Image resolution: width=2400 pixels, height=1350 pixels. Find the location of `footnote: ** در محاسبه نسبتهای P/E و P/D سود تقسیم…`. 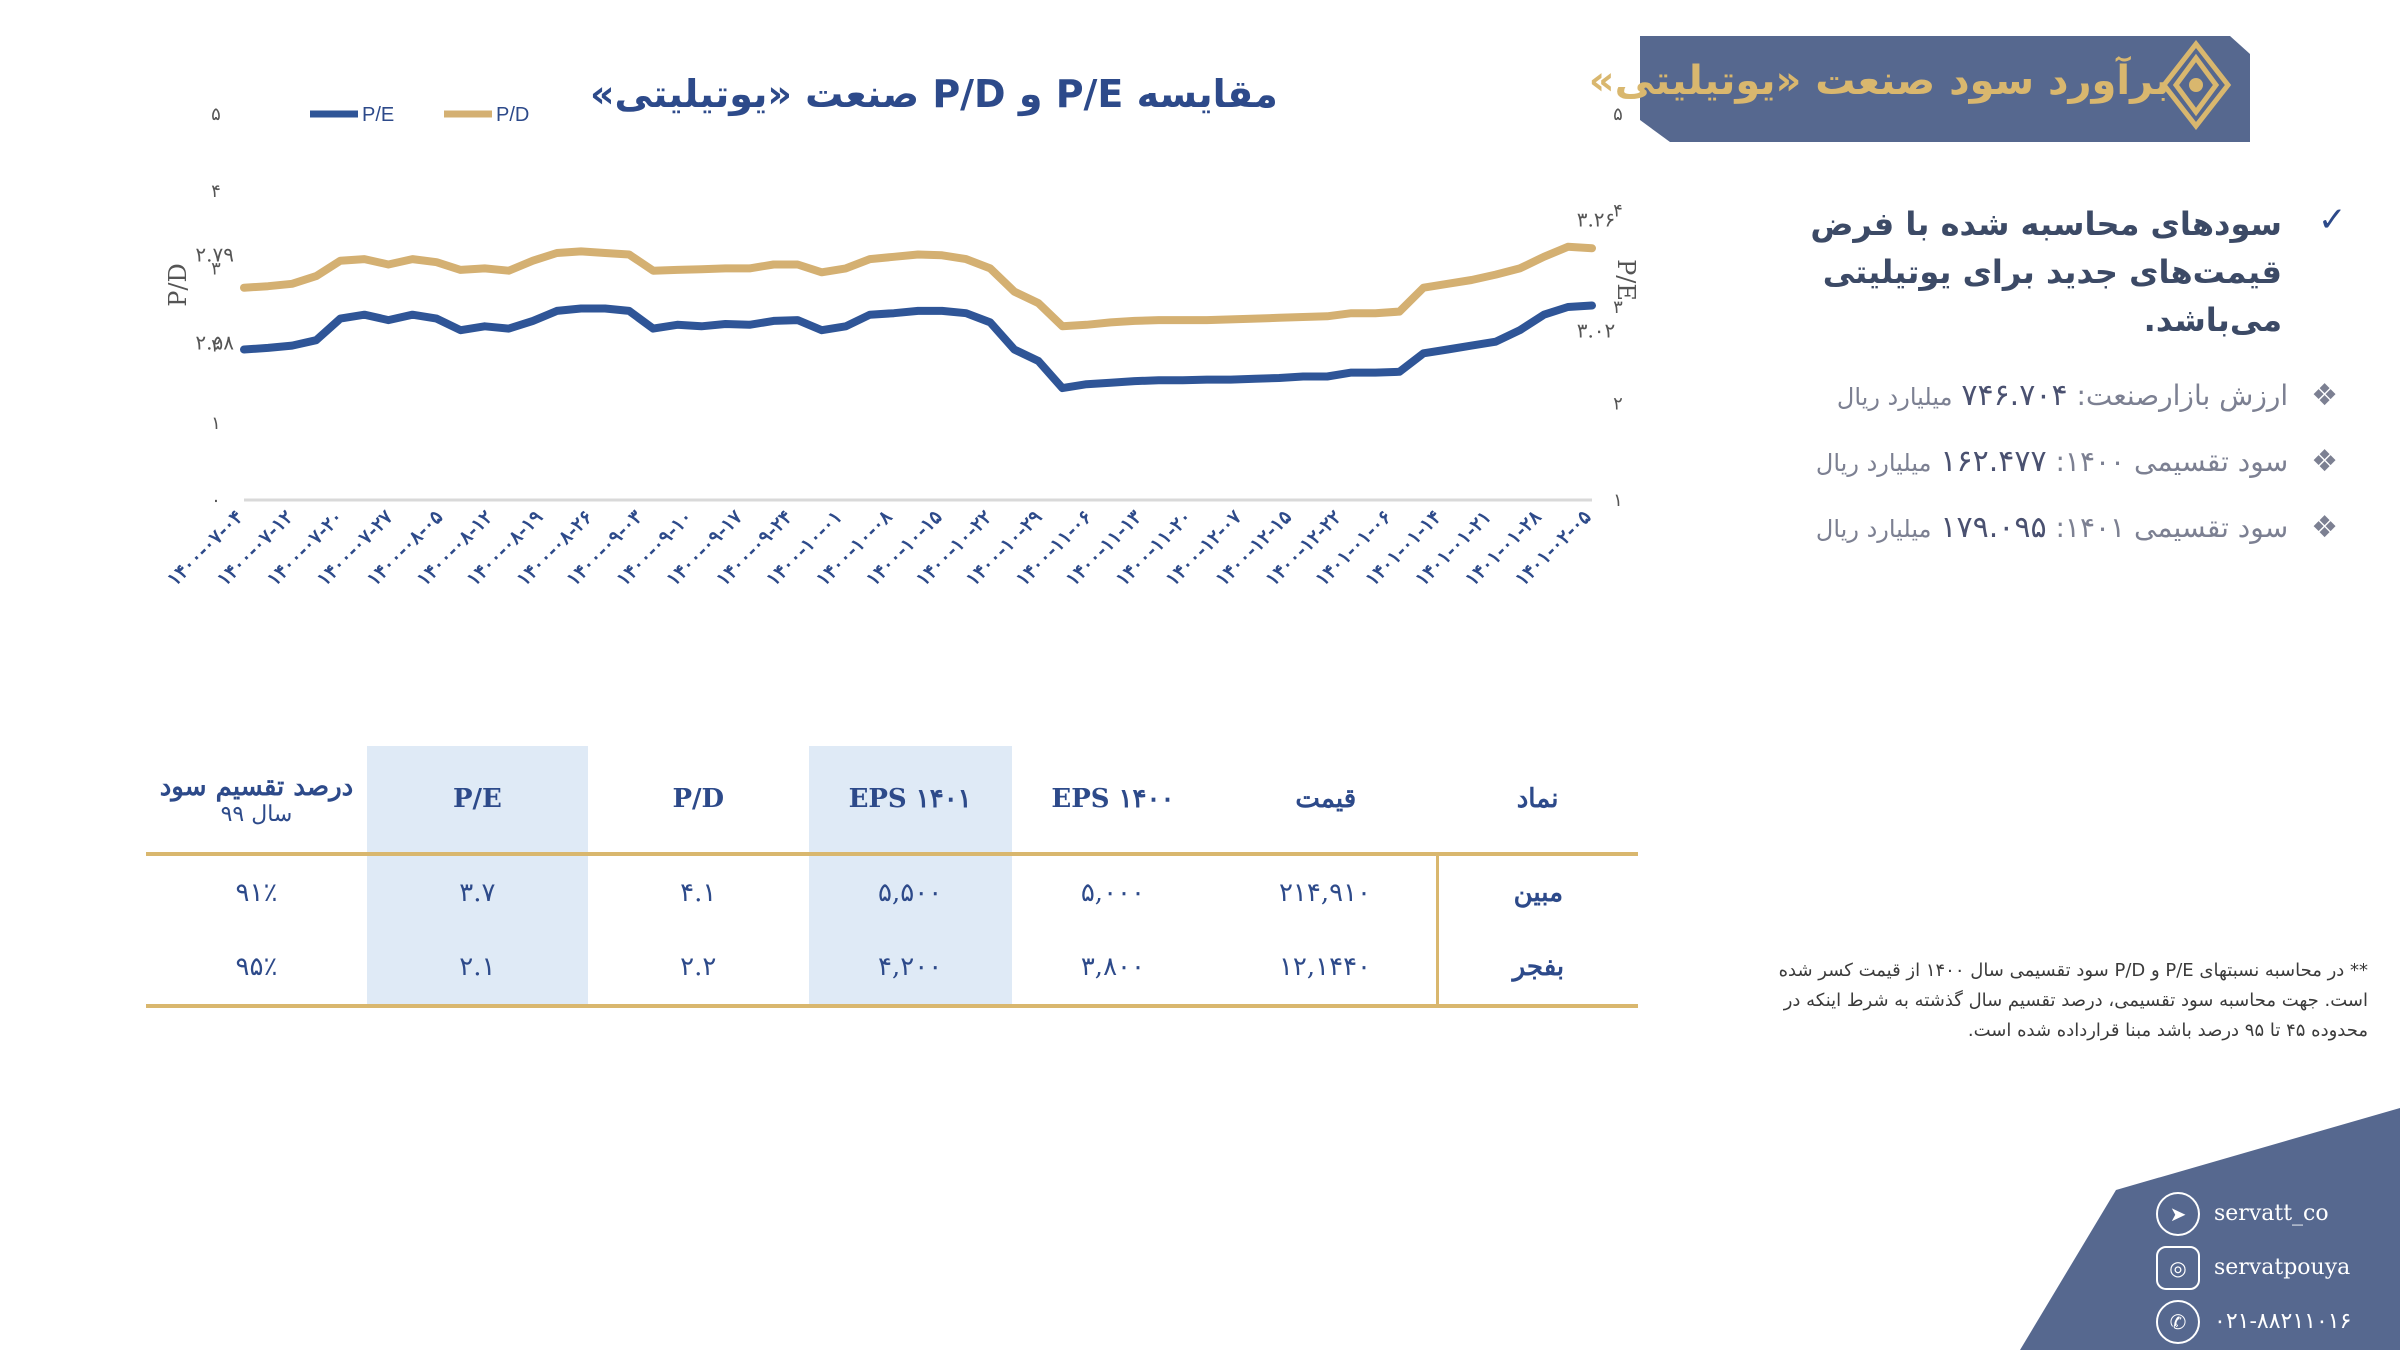

footnote: ** در محاسبه نسبتهای P/E و P/D سود تقسیم… is located at coordinates (2073, 1000).